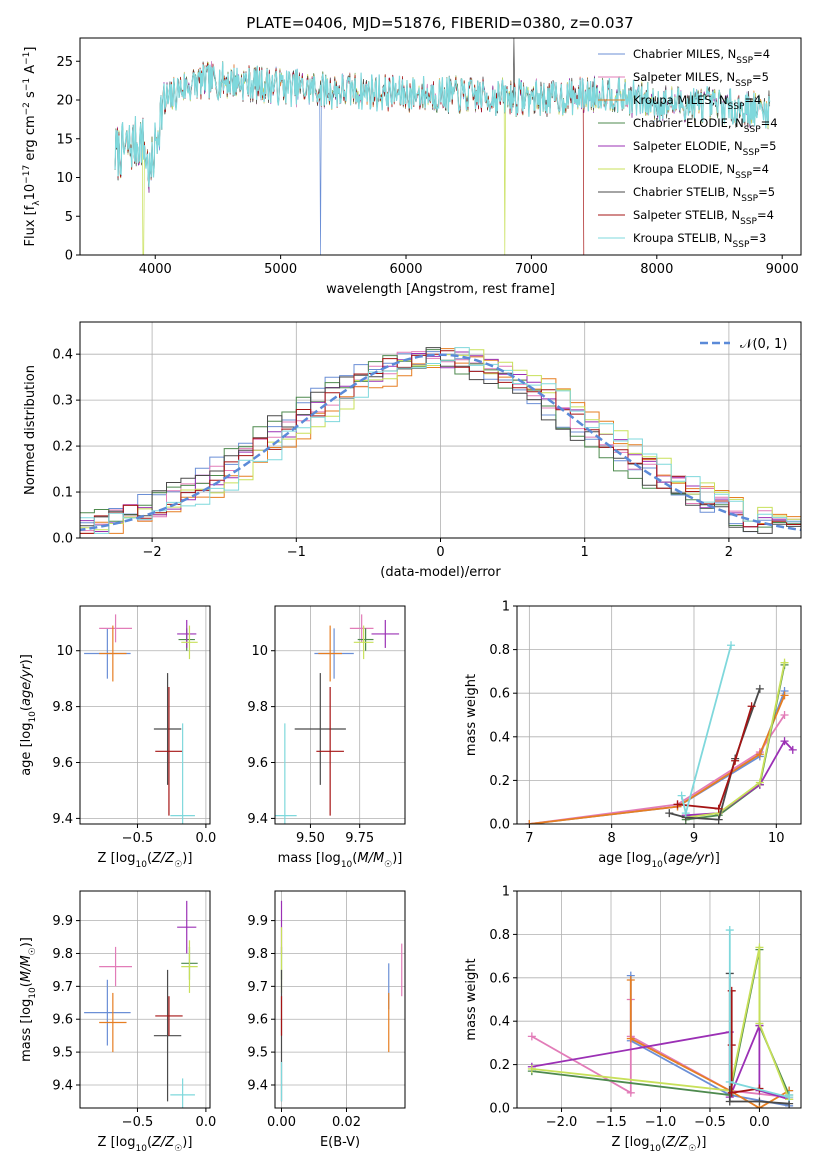  I want to click on y-tick-label: 0.0, so click(499, 1109).